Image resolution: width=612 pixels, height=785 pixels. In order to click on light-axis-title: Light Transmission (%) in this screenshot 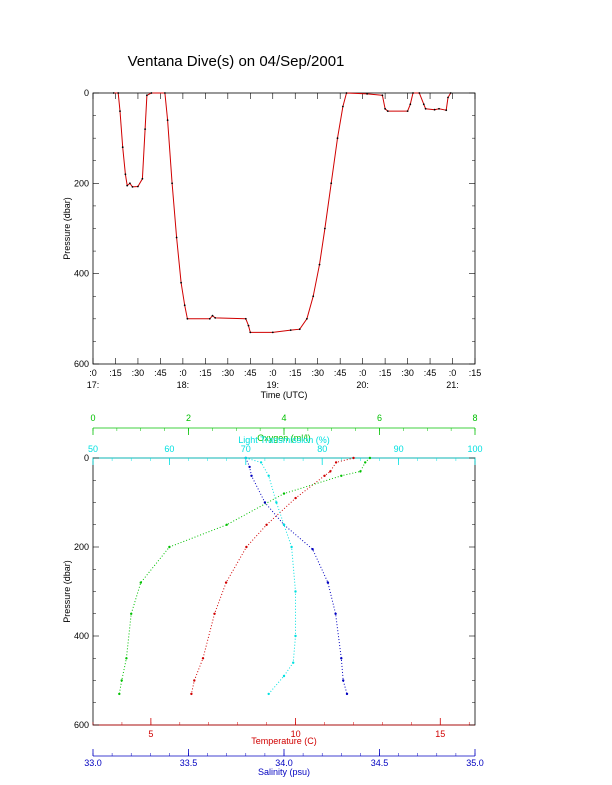, I will do `click(284, 440)`.